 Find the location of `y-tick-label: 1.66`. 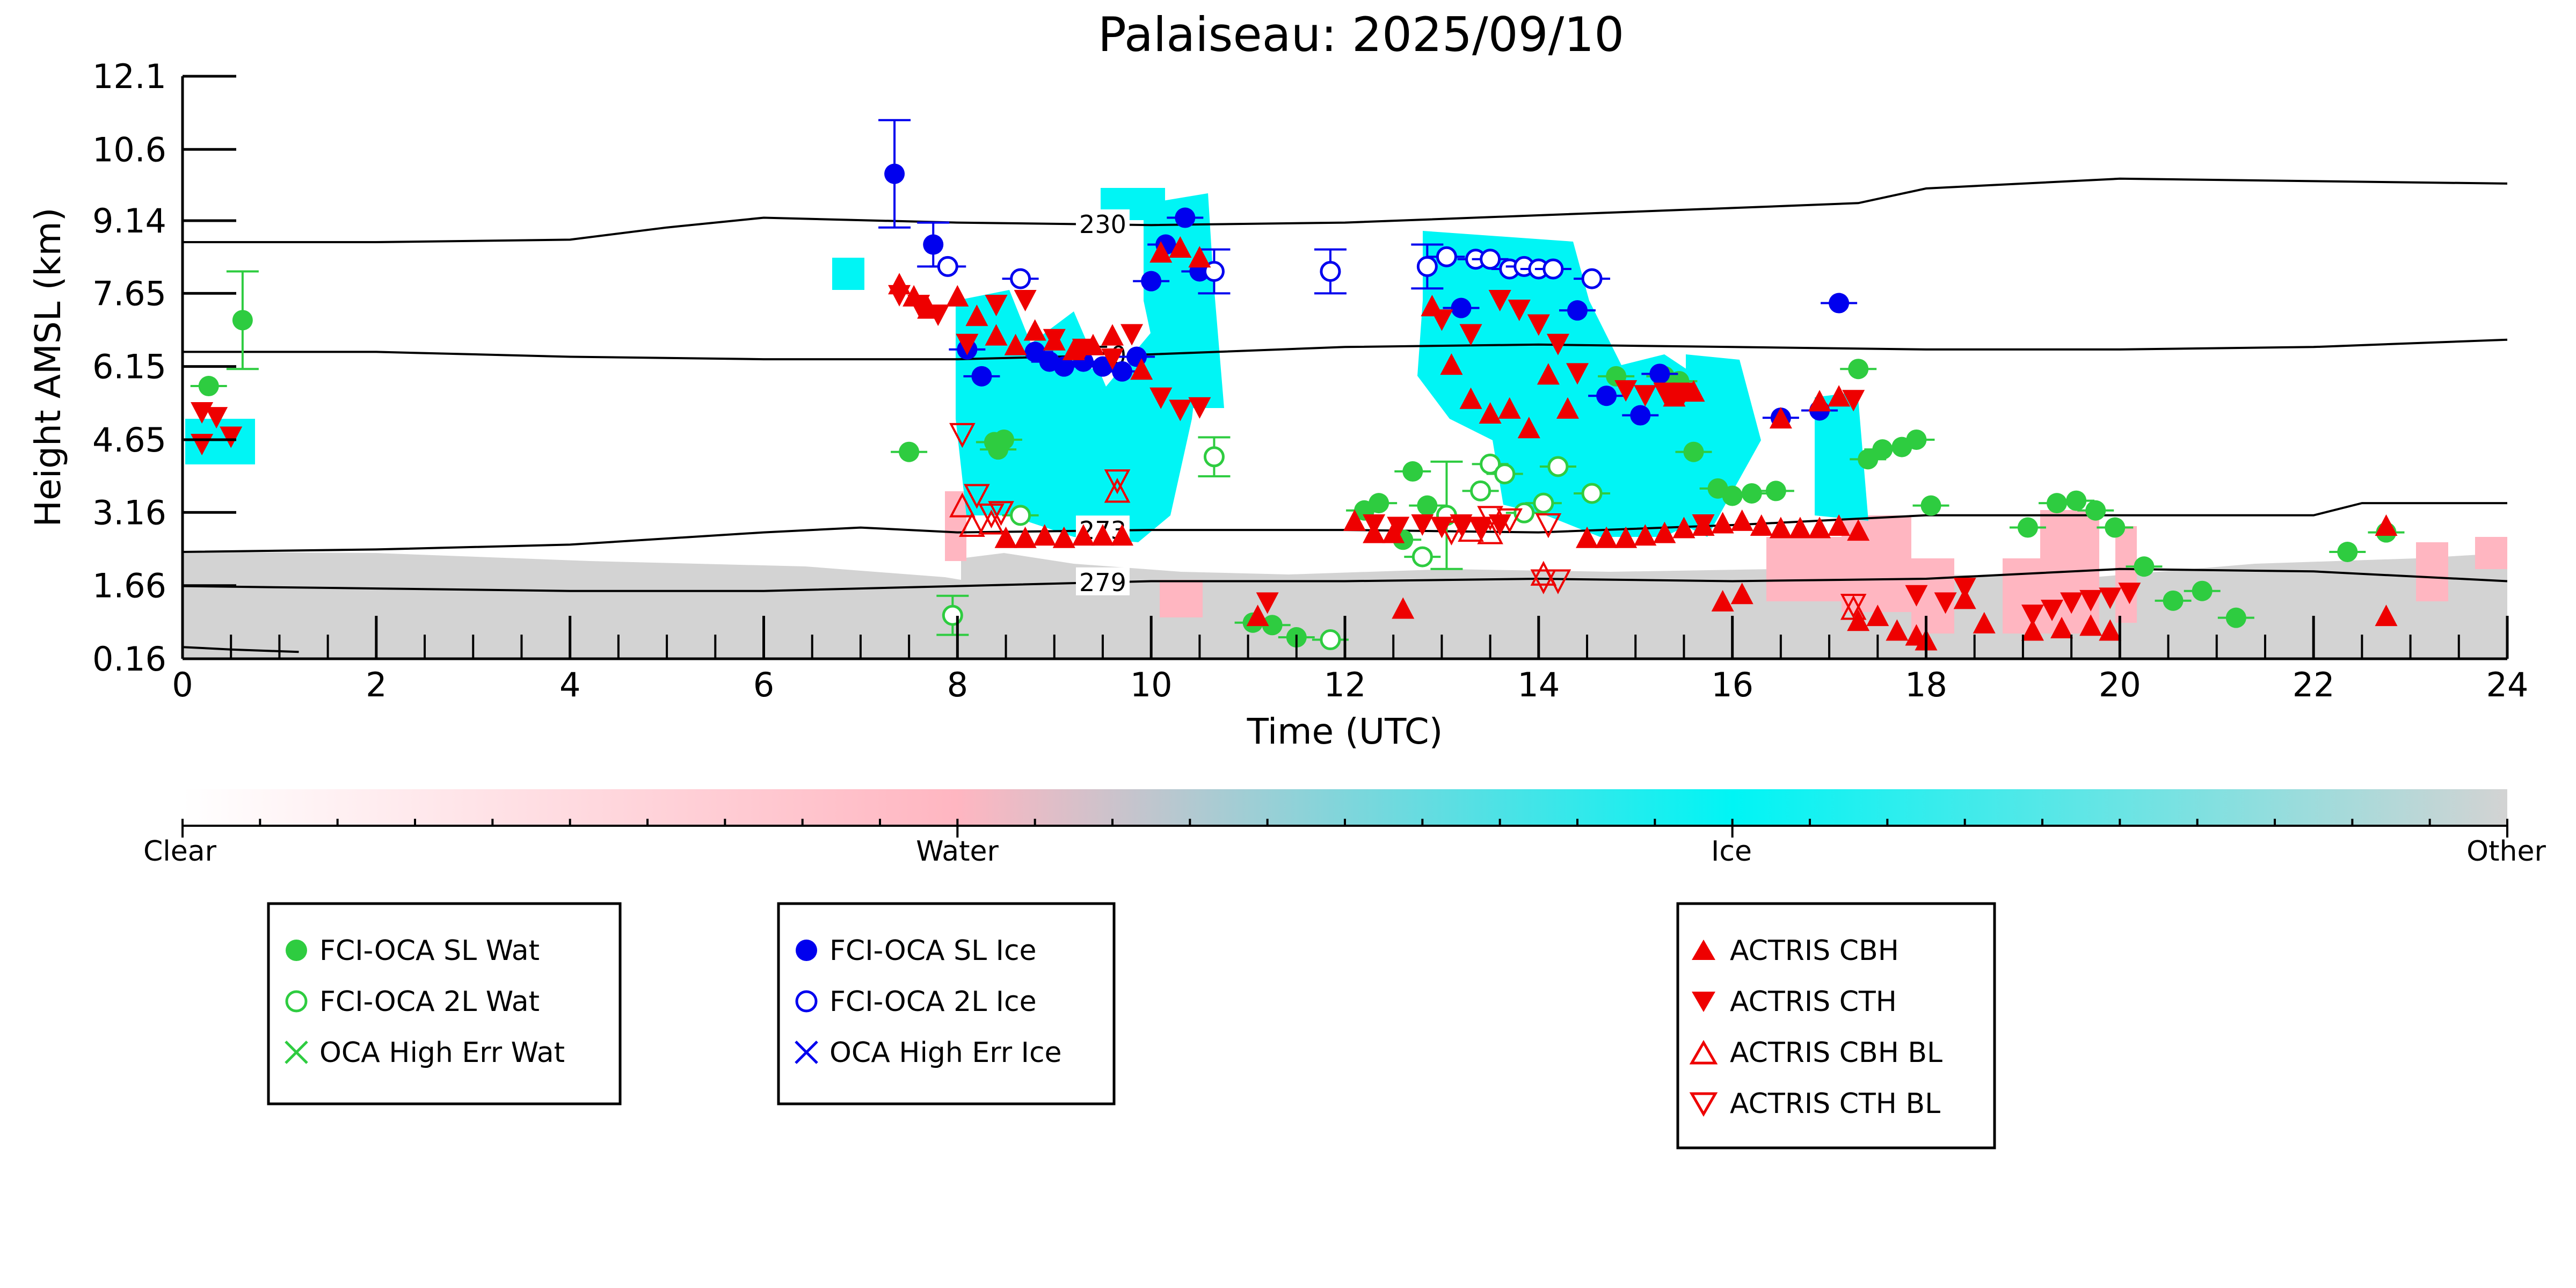

y-tick-label: 1.66 is located at coordinates (129, 586).